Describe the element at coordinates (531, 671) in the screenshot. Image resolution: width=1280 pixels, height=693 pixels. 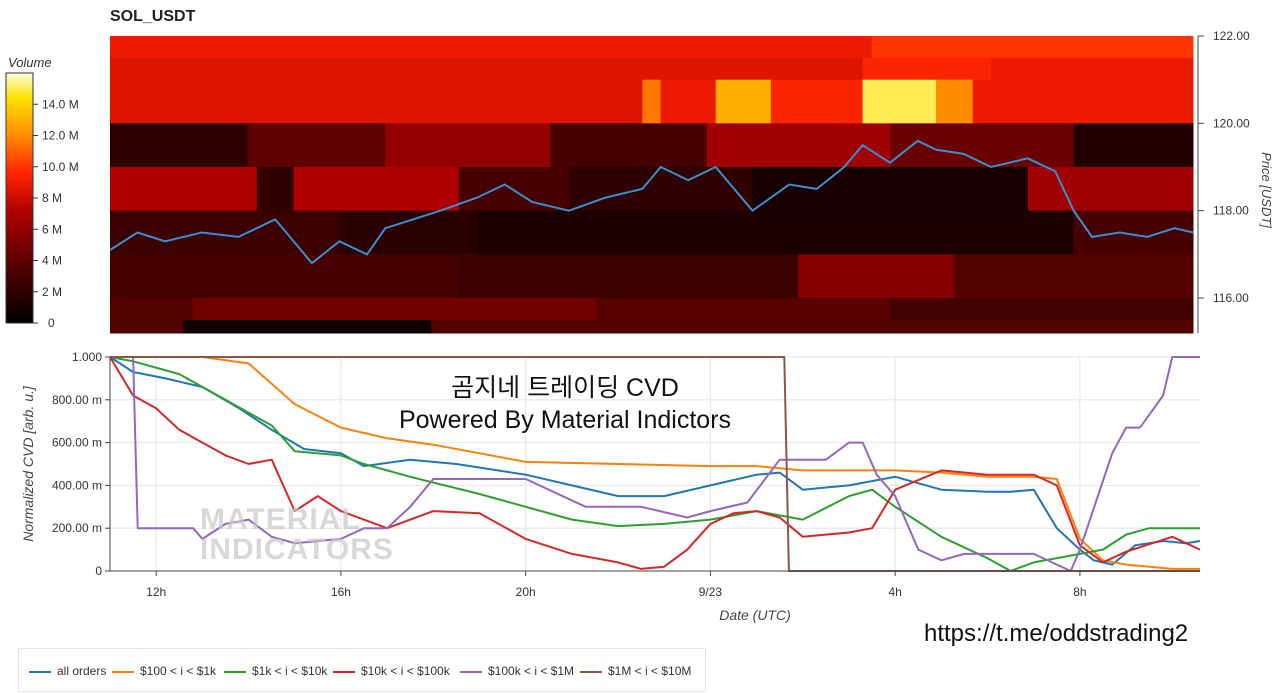
I see `legend-label: $100k < i < $1M` at that location.